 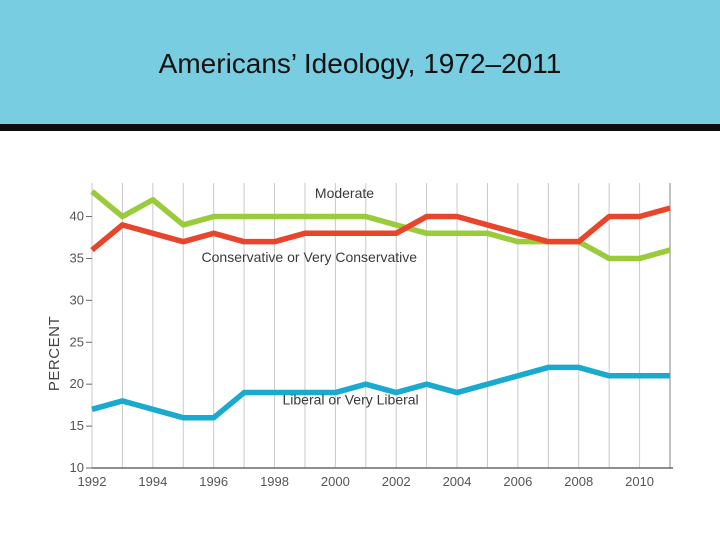 What do you see at coordinates (77, 216) in the screenshot?
I see `y-tick-label: 40` at bounding box center [77, 216].